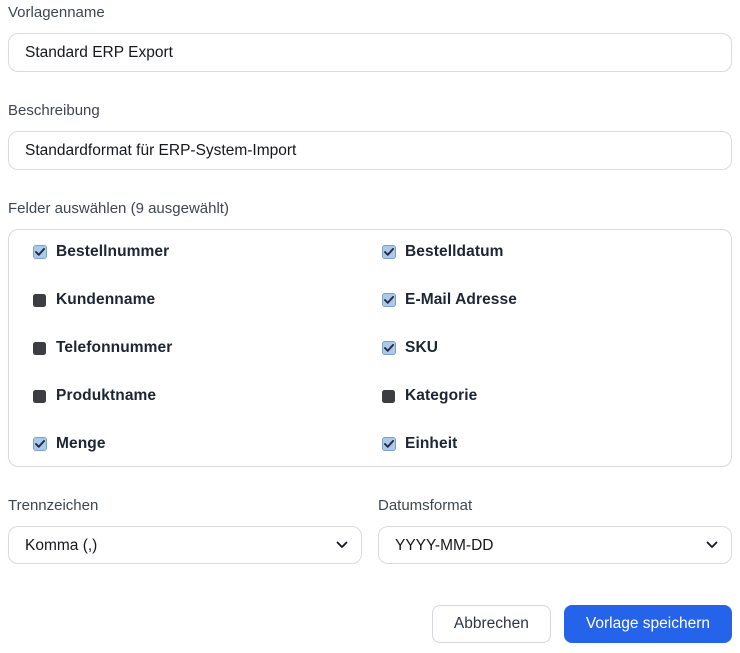 Image resolution: width=740 pixels, height=653 pixels. I want to click on separator-label: Trennzeichen, so click(53, 505).